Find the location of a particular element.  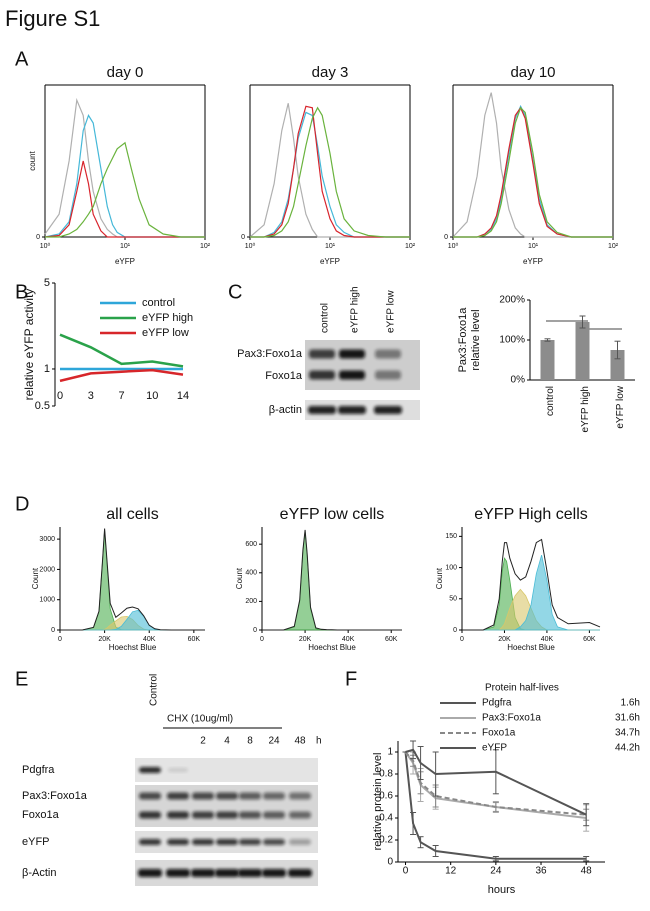

chart-title: eYFP low cells is located at coordinates (332, 514).